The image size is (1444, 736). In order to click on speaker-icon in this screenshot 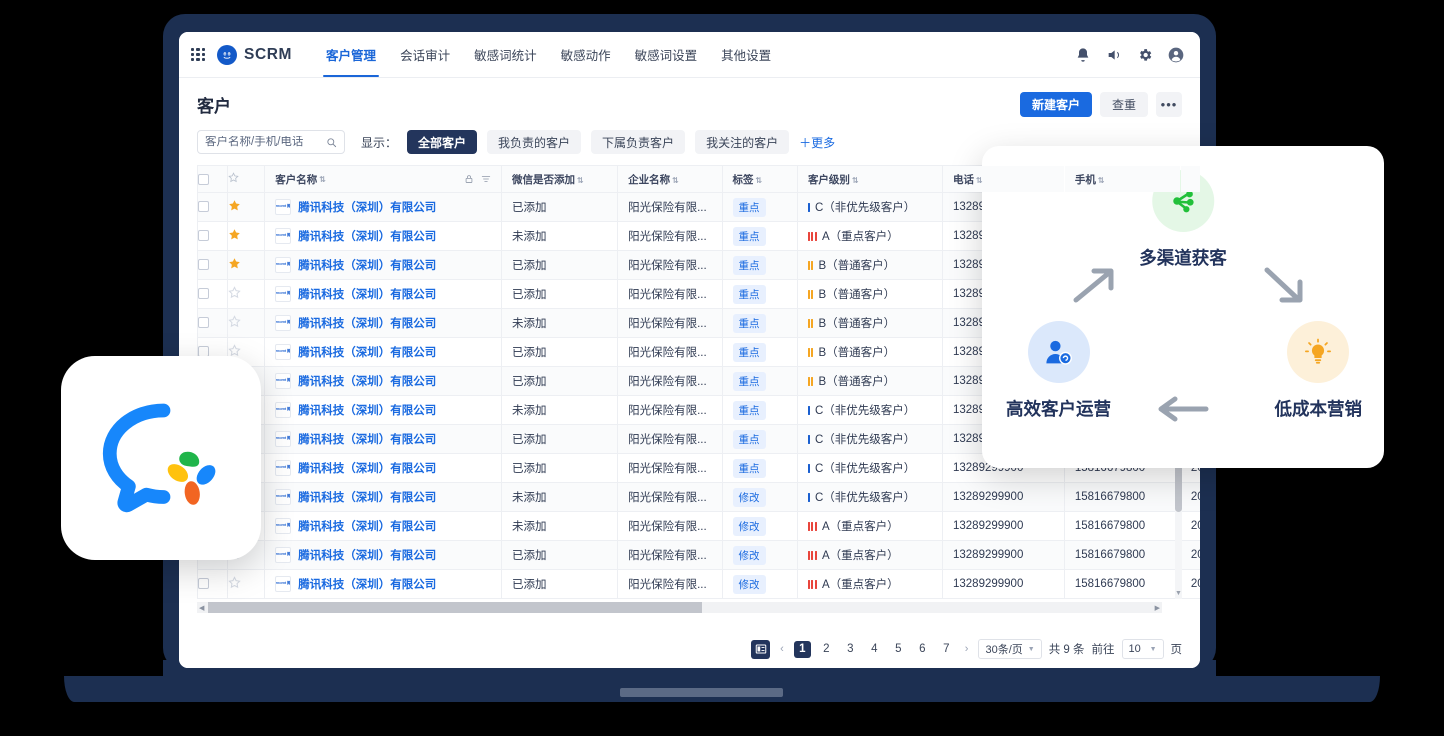, I will do `click(1114, 55)`.